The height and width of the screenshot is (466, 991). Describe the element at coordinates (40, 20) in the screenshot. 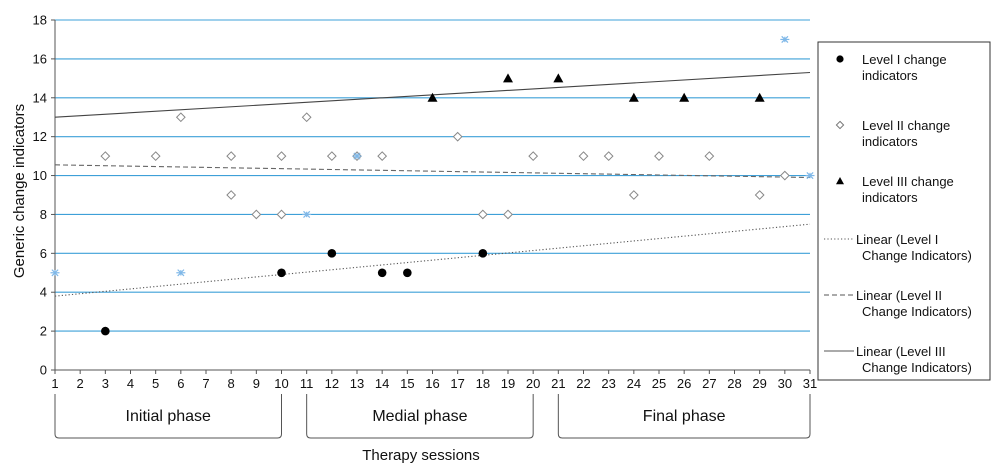

I see `y-tick-label: 18` at that location.